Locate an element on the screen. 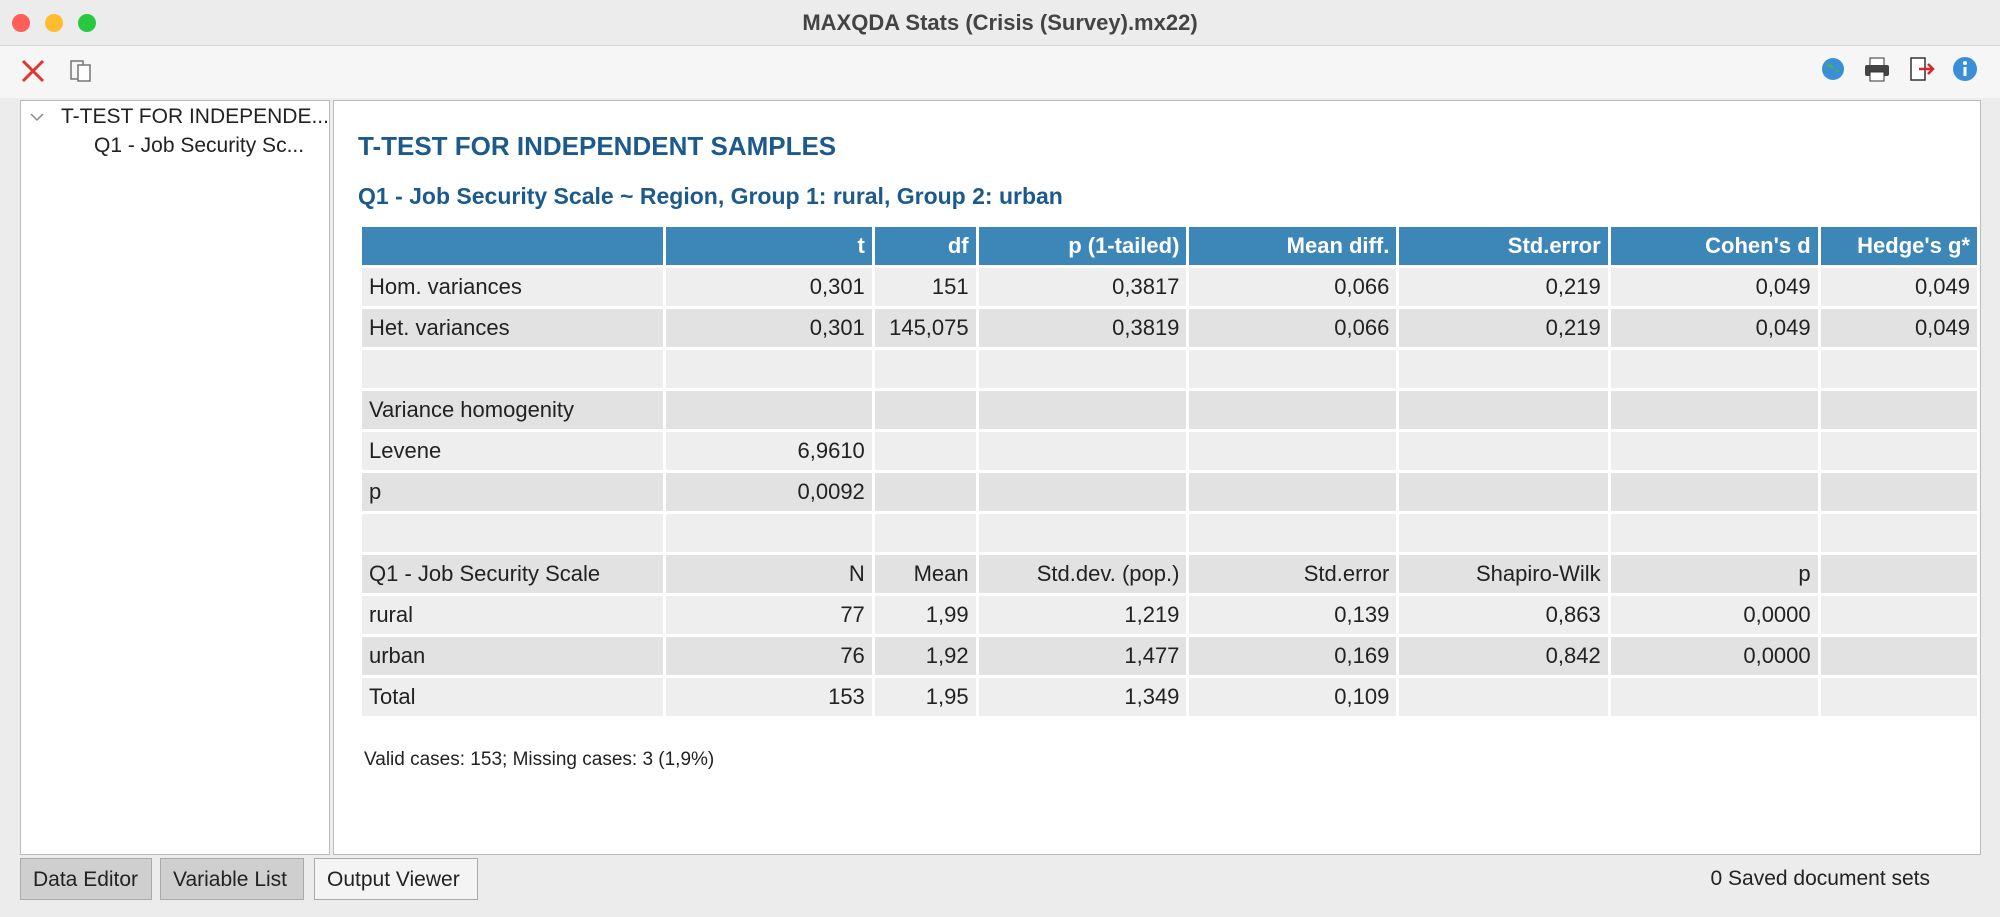  table-cell: 1,349 is located at coordinates (1082, 697).